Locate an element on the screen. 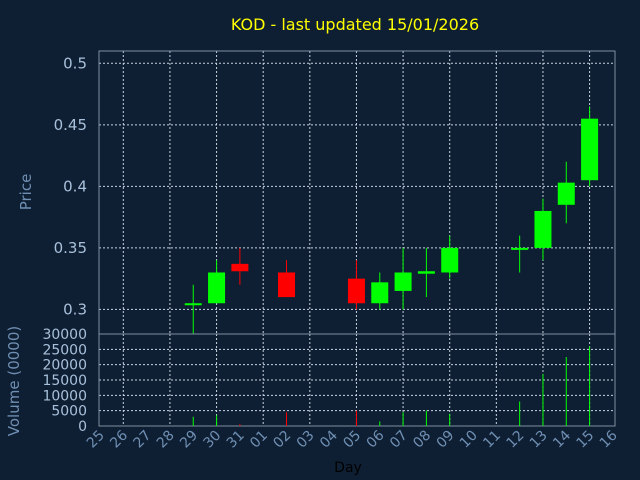 The width and height of the screenshot is (640, 480). x-tick-label: 07 is located at coordinates (399, 440).